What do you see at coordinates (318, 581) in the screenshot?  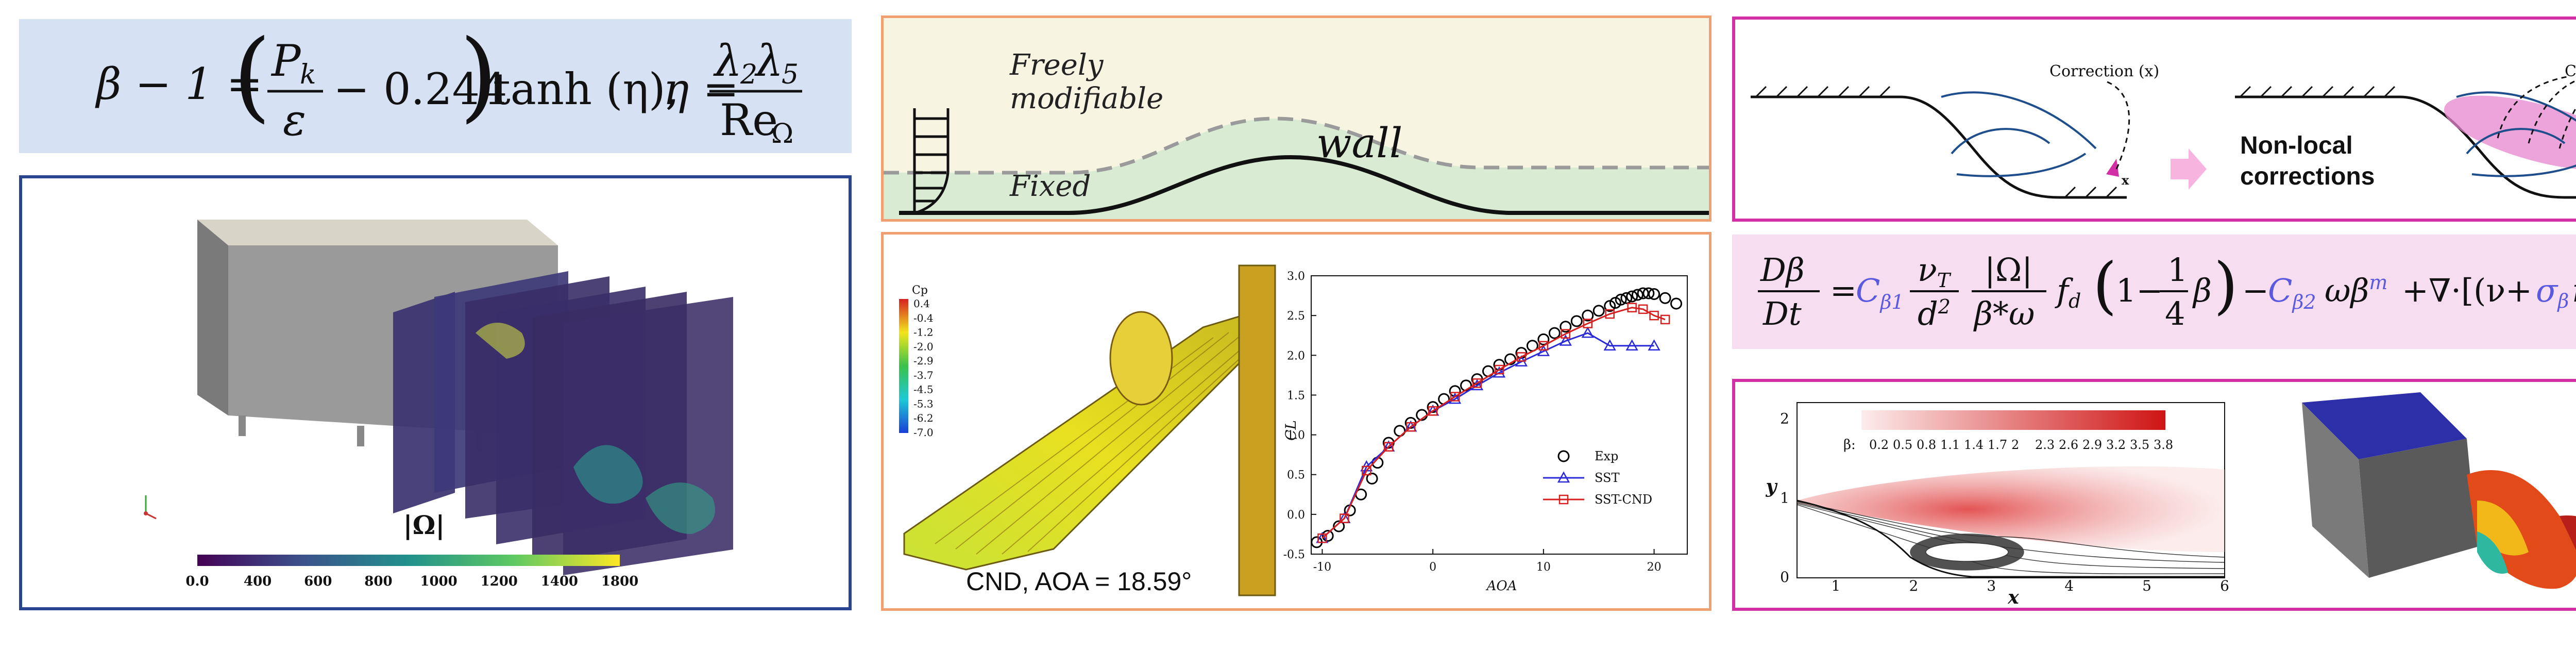 I see `colorbar-tick: 600` at bounding box center [318, 581].